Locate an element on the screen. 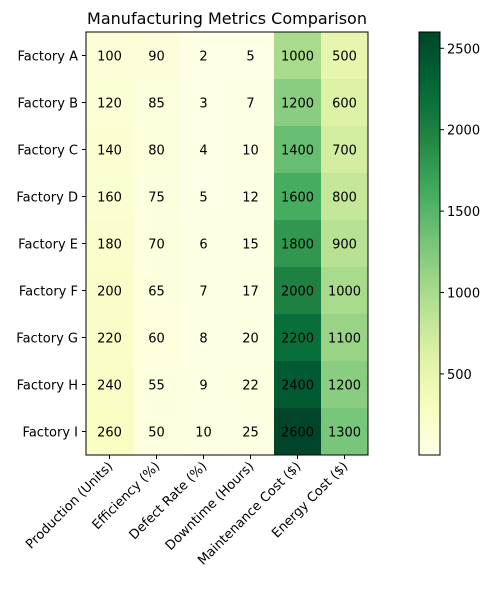  cell-value-label: 2400 is located at coordinates (297, 386).